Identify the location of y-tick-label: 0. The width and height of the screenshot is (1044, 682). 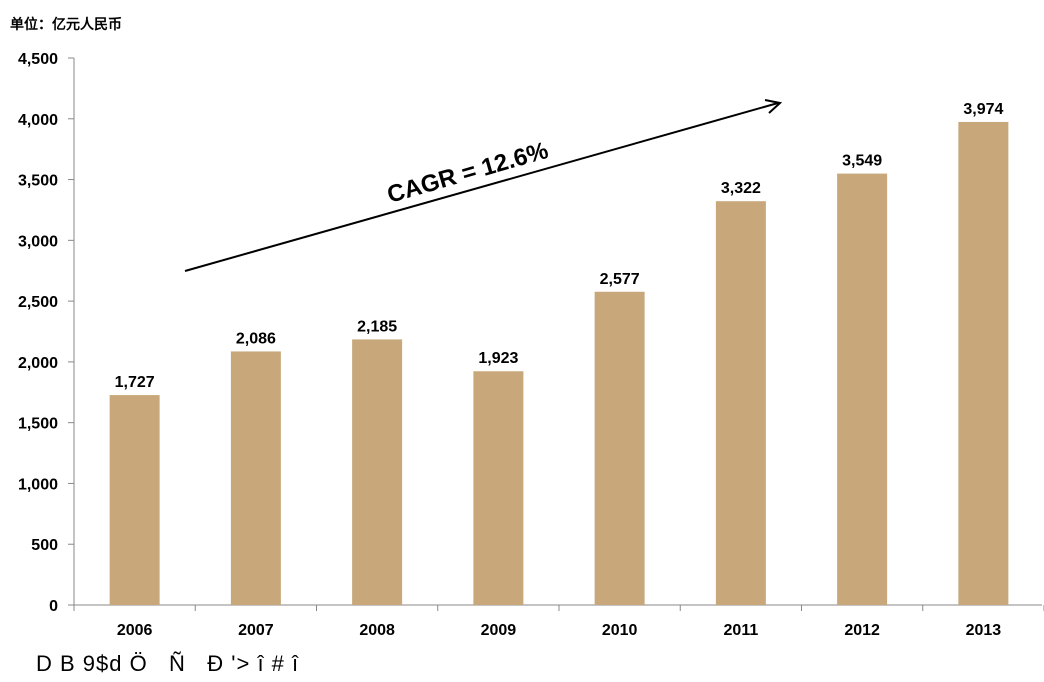
(53, 606).